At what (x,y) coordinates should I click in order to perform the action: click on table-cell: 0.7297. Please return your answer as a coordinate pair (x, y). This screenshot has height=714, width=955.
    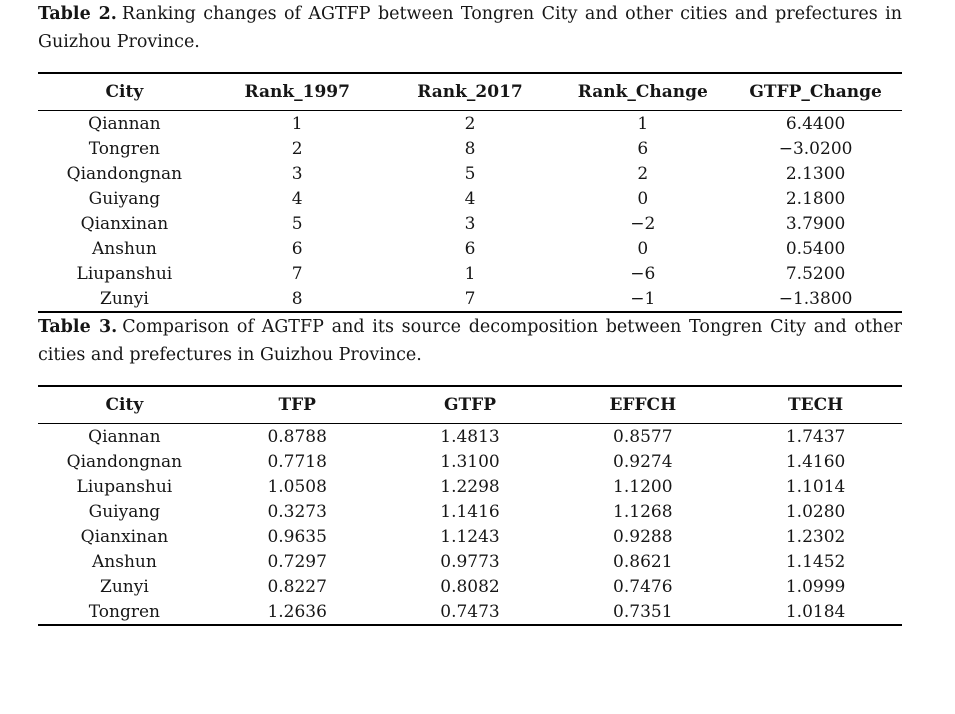
    Looking at the image, I should click on (297, 561).